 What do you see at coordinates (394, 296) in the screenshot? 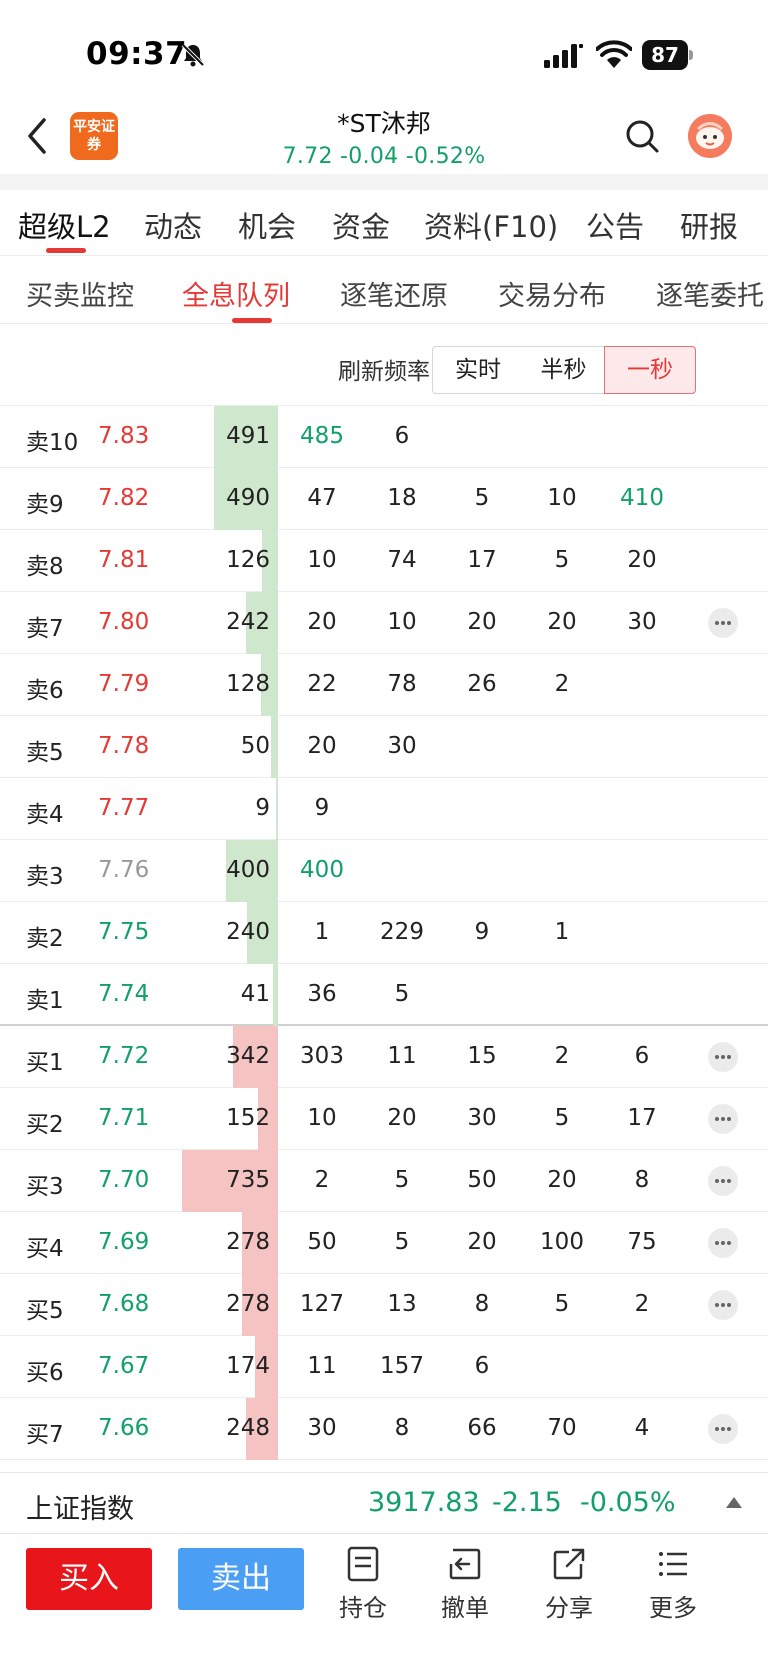
I see `subtab-tick-replay: 逐笔还原` at bounding box center [394, 296].